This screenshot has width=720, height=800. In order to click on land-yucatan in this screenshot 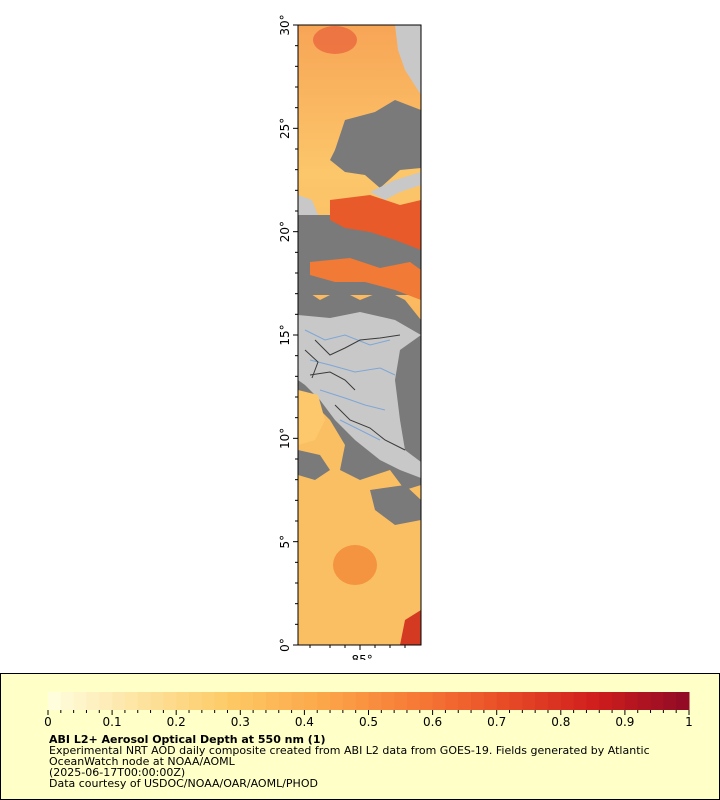, I will do `click(395, 186)`.